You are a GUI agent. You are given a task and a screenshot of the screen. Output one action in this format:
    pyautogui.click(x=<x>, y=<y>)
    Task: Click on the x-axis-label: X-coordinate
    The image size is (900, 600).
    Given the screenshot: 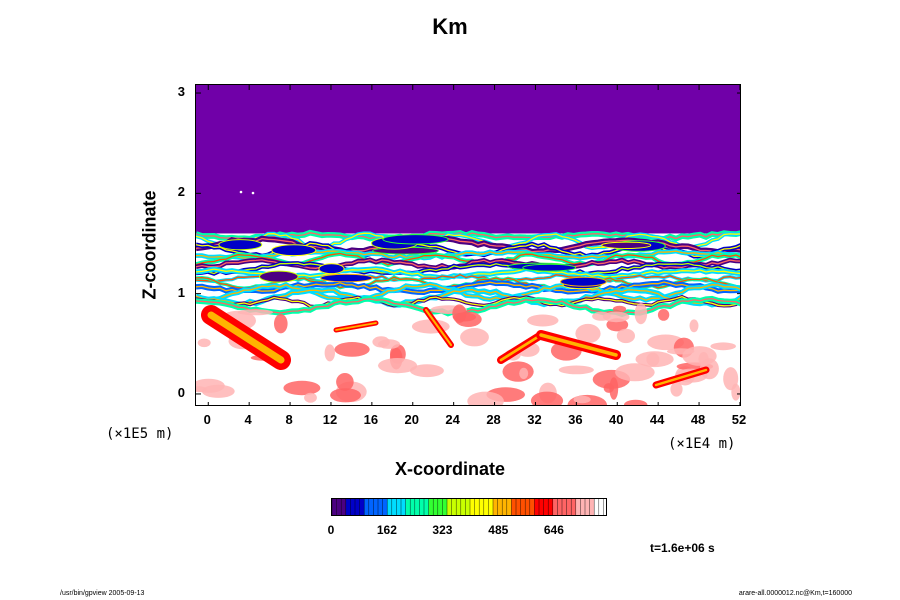 What is the action you would take?
    pyautogui.click(x=449, y=469)
    